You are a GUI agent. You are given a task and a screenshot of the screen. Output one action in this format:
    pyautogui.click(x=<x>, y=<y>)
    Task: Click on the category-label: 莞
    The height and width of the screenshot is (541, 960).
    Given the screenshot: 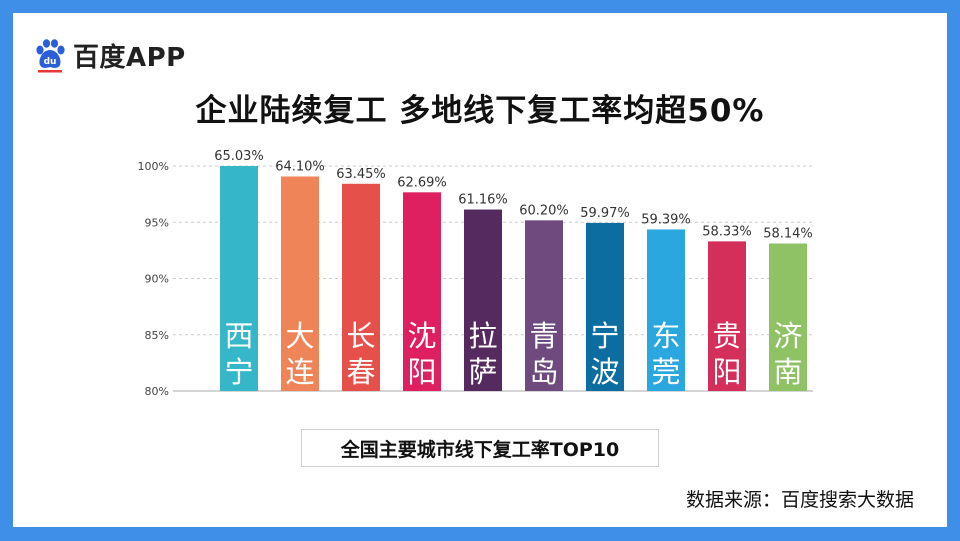 What is the action you would take?
    pyautogui.click(x=665, y=372)
    